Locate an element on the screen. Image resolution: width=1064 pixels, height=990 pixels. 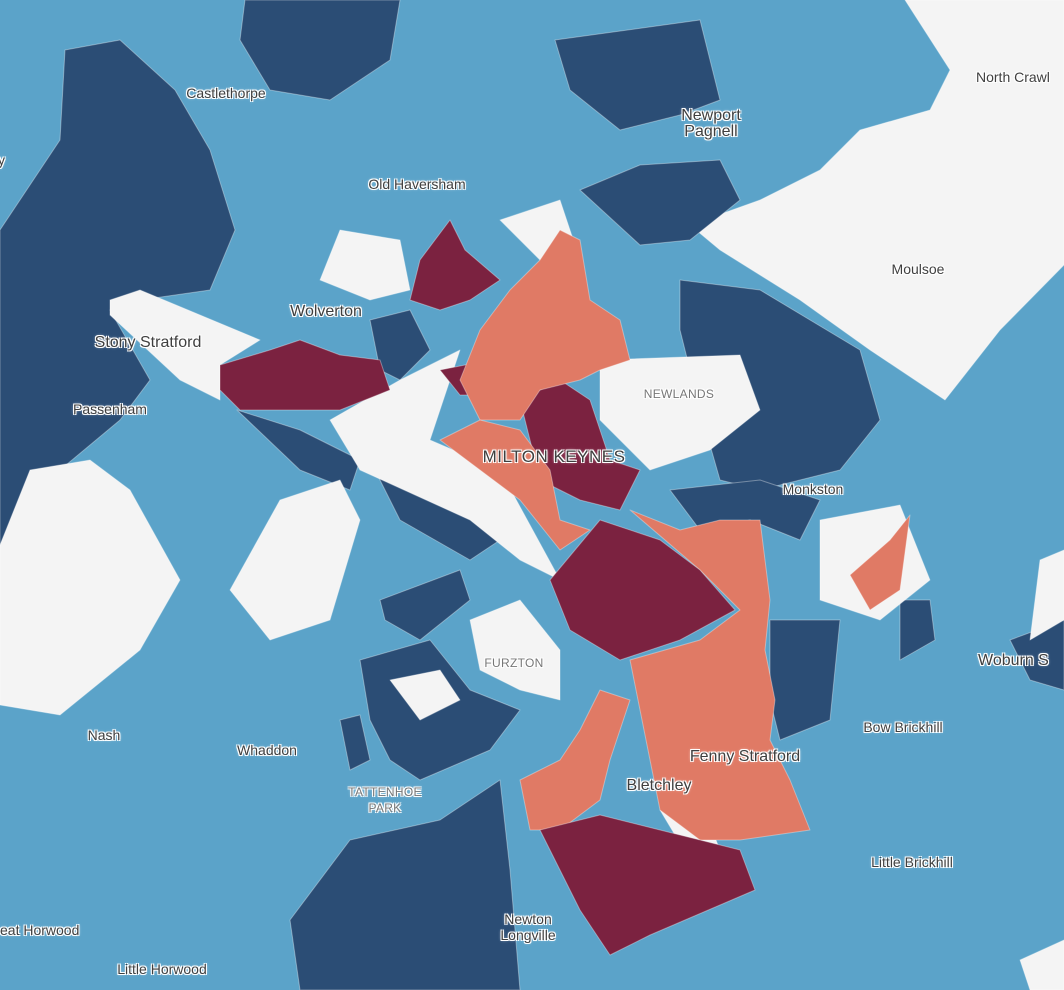
place-label-whaddon: Whaddon is located at coordinates (267, 750).